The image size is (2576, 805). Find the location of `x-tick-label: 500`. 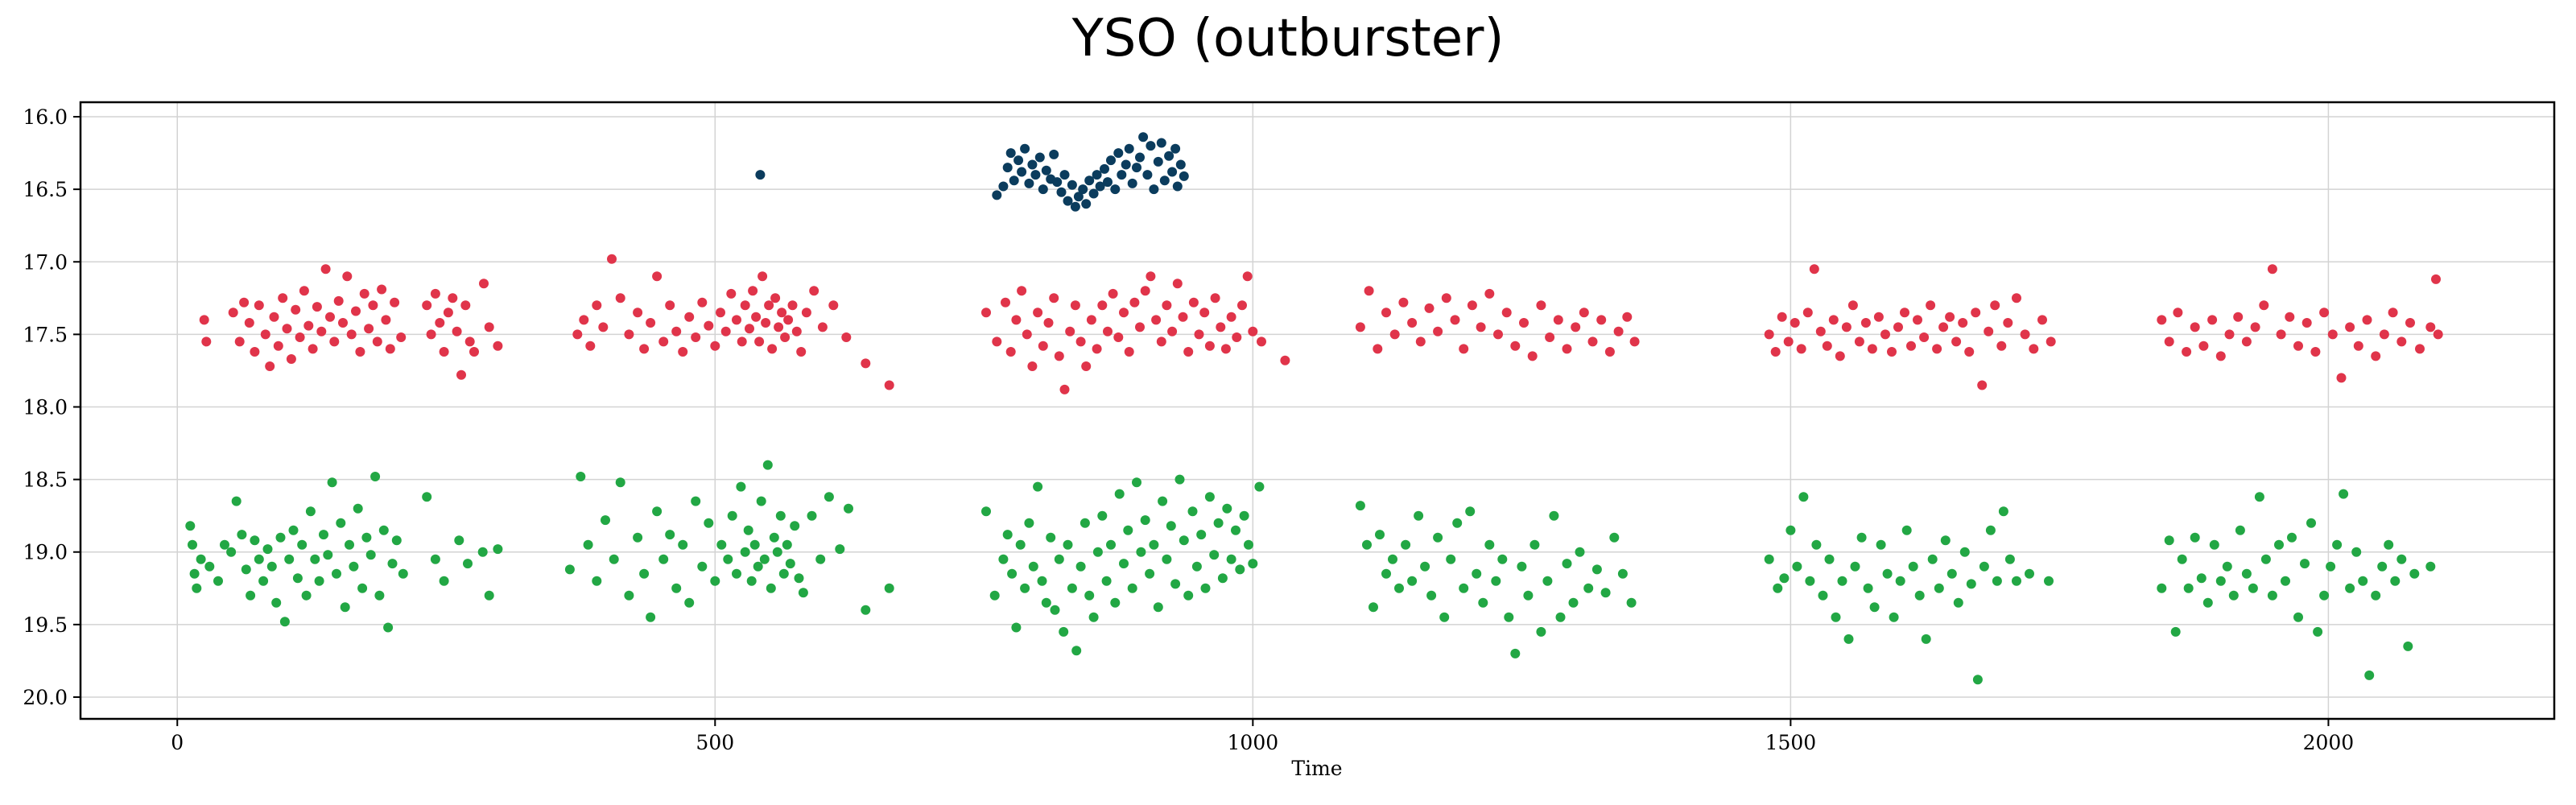

x-tick-label: 500 is located at coordinates (715, 742).